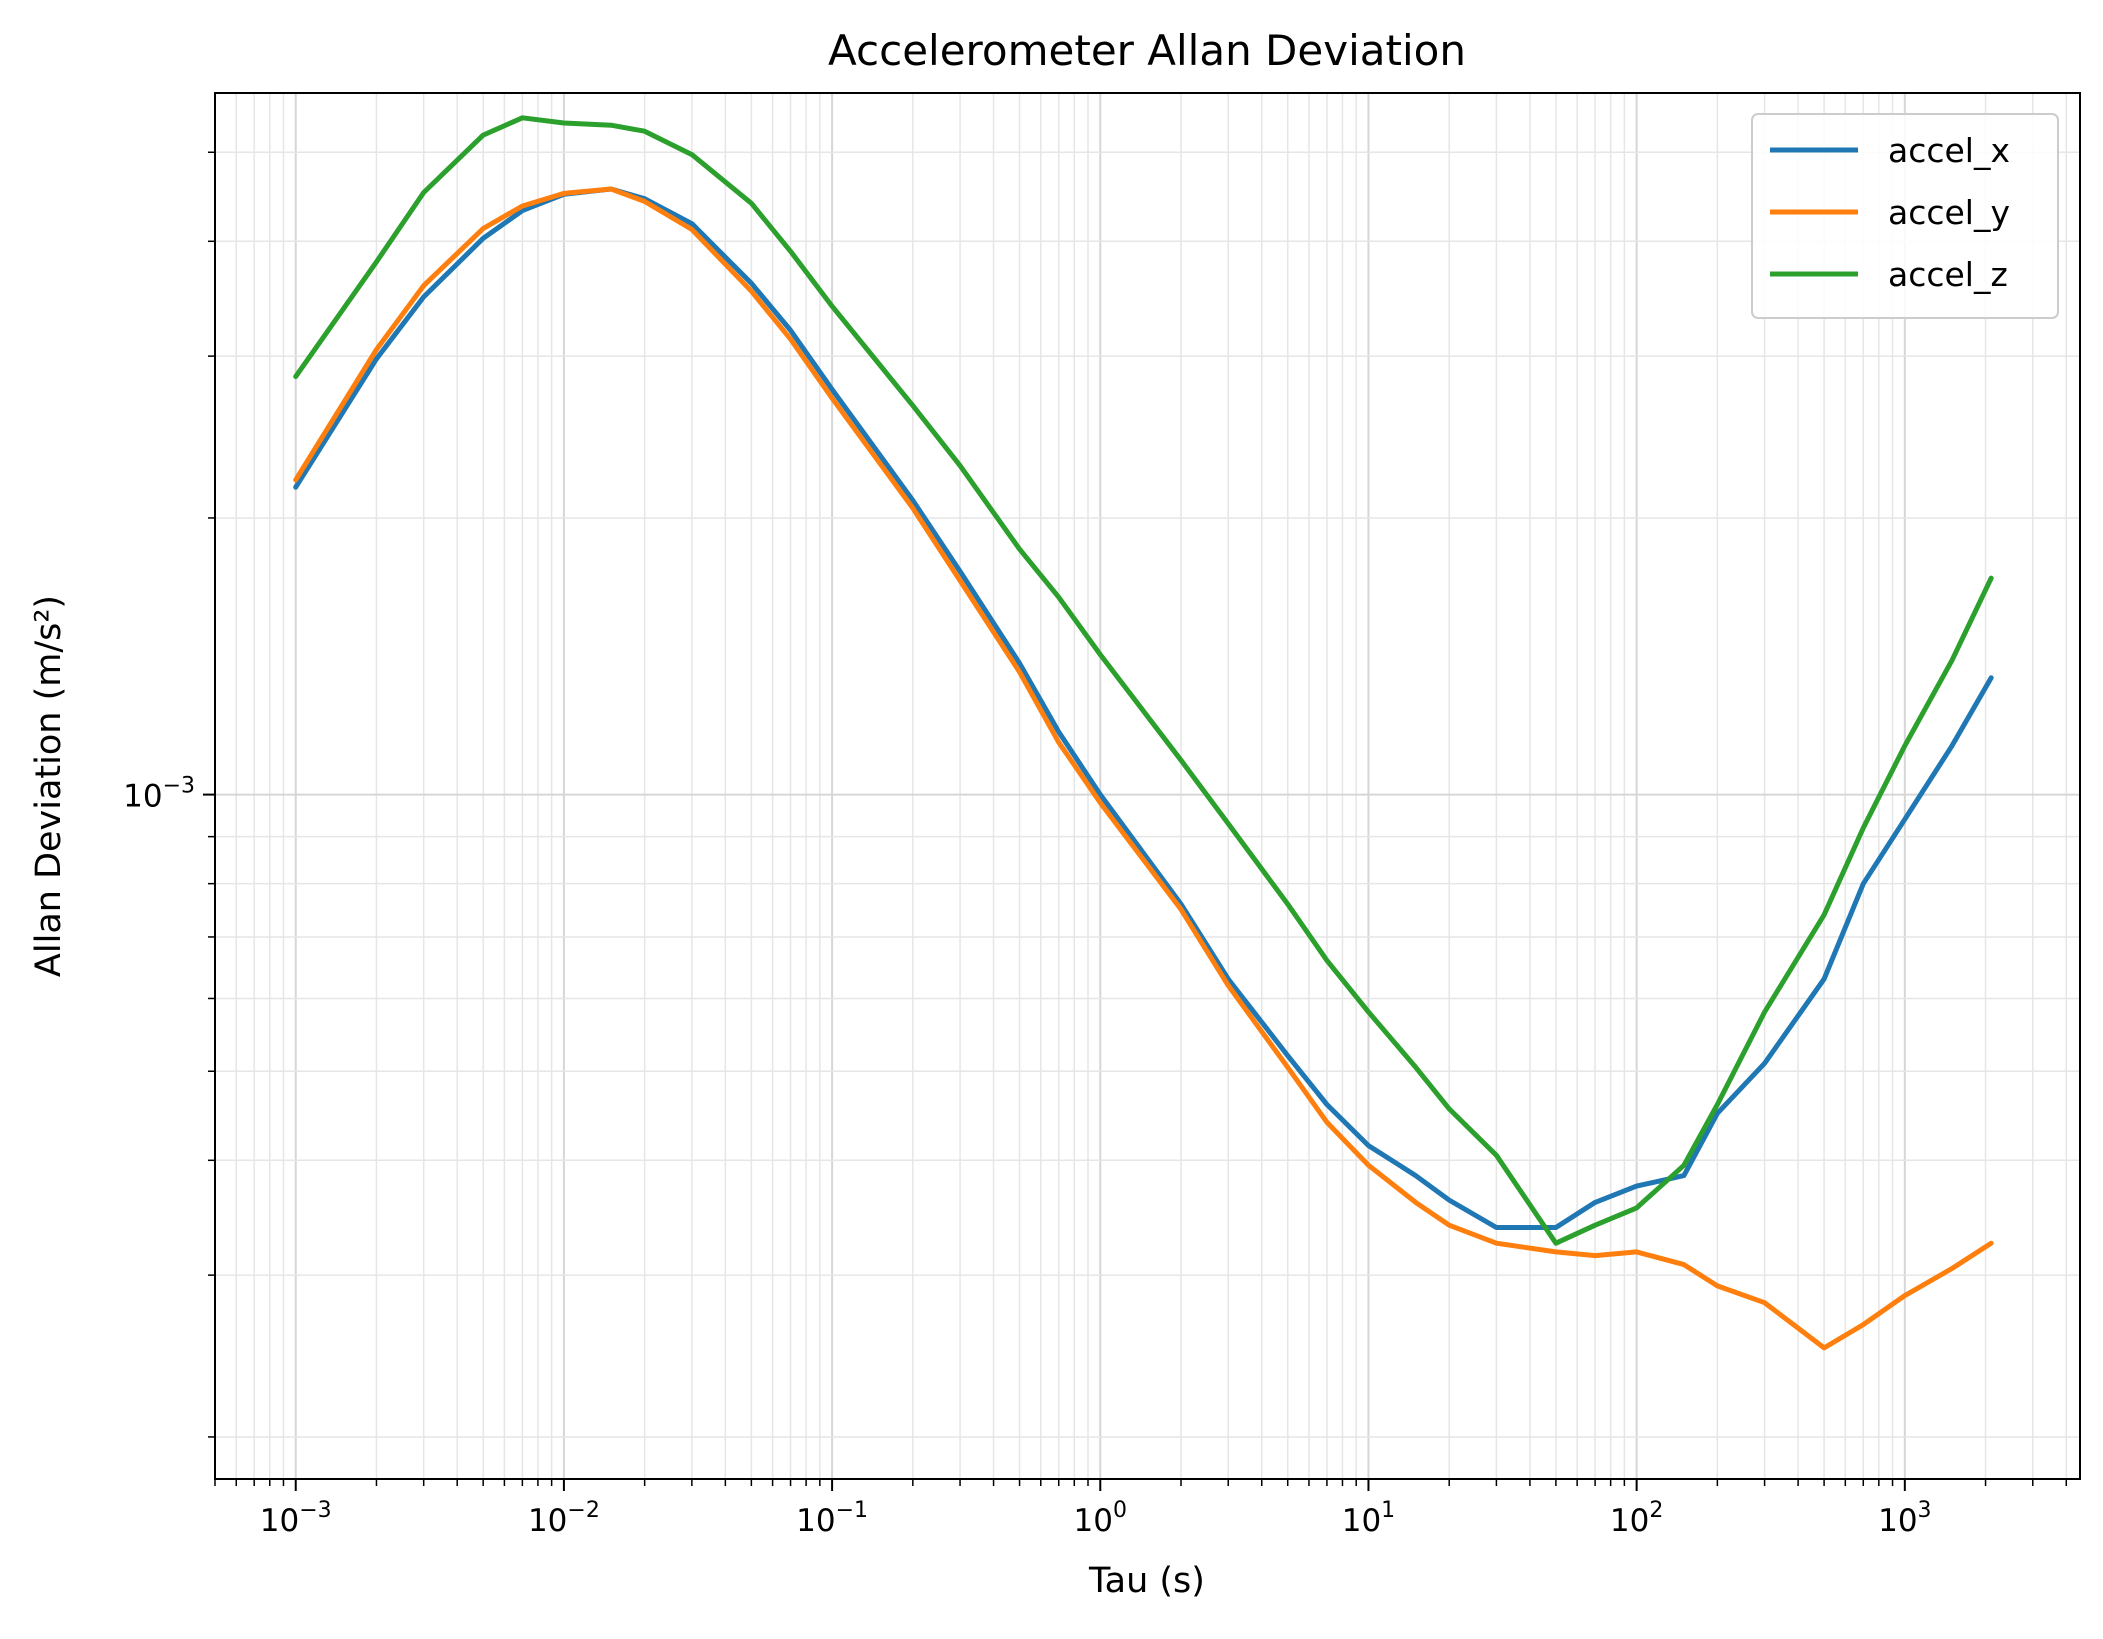 The image size is (2103, 1639). I want to click on legend-label: accel_x, so click(1949, 150).